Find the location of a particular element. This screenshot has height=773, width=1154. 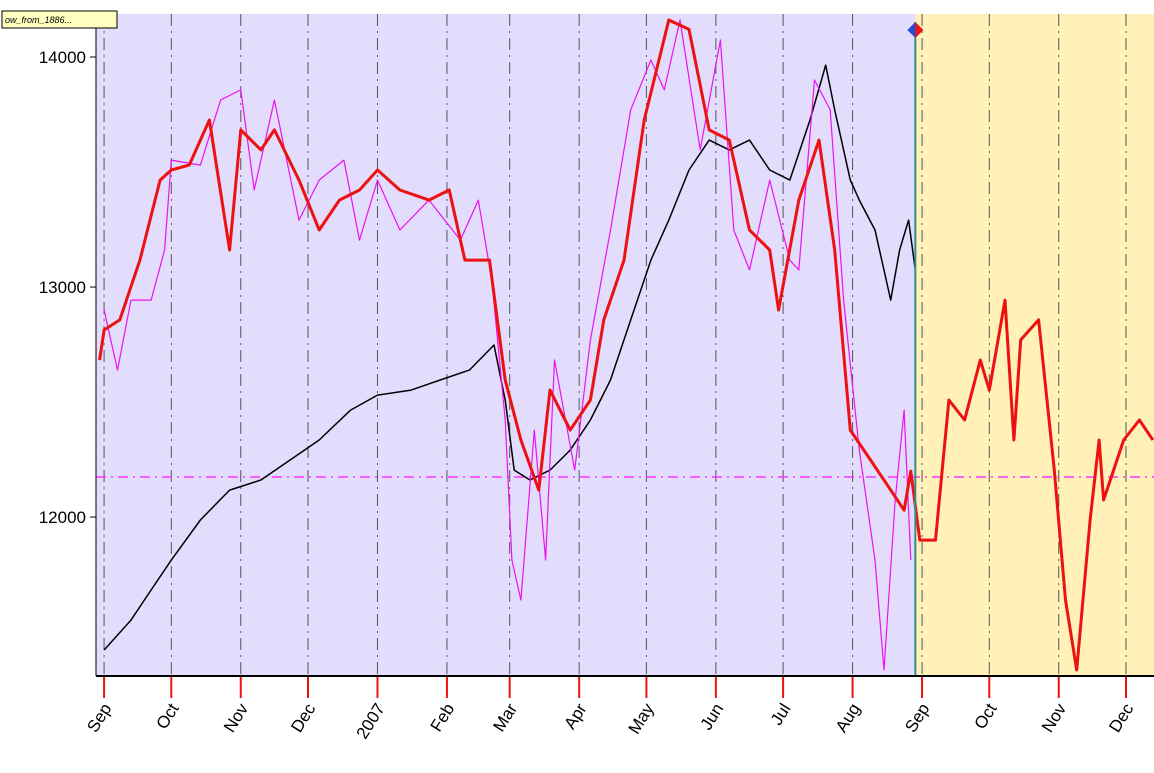

x-tick-label: 2007 is located at coordinates (371, 721).